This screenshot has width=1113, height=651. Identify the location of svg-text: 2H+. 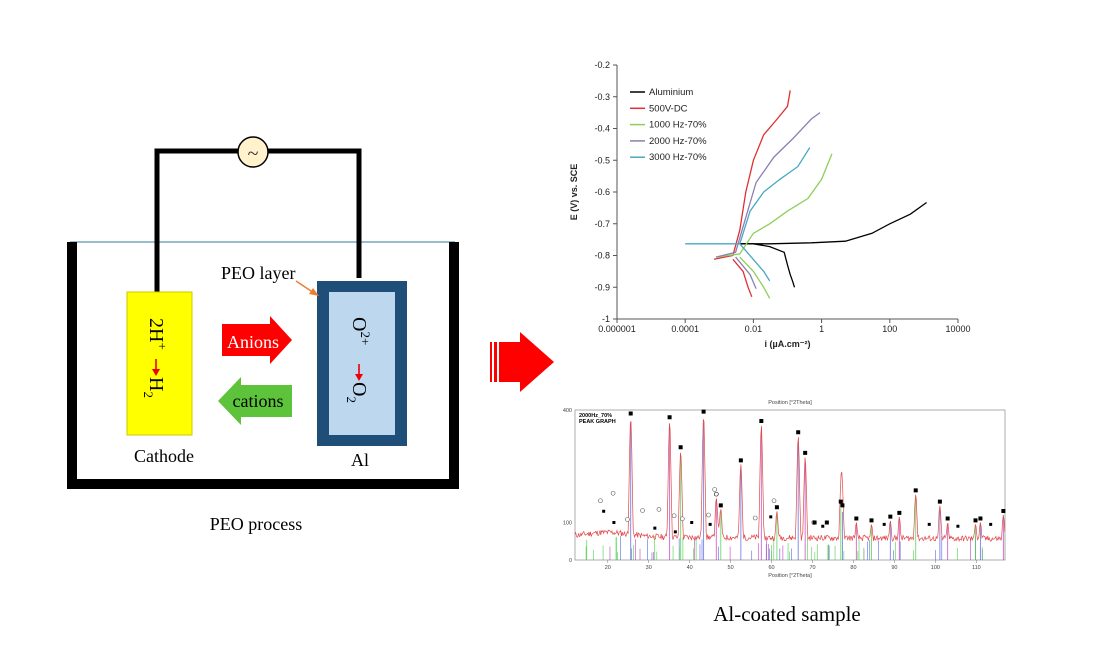
(157, 334).